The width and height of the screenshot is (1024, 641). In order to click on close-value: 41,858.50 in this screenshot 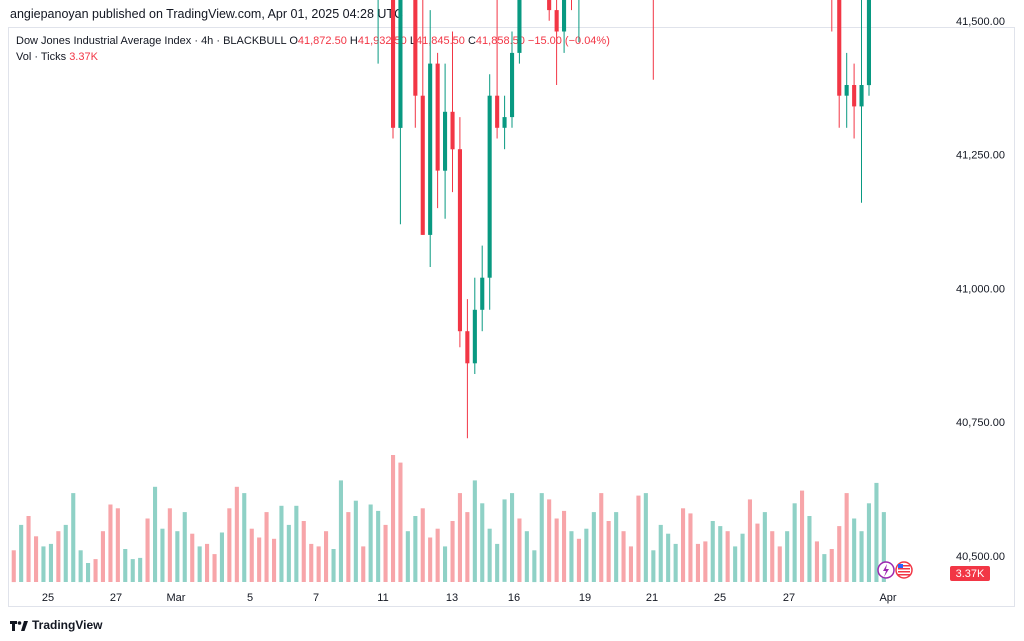, I will do `click(500, 41)`.